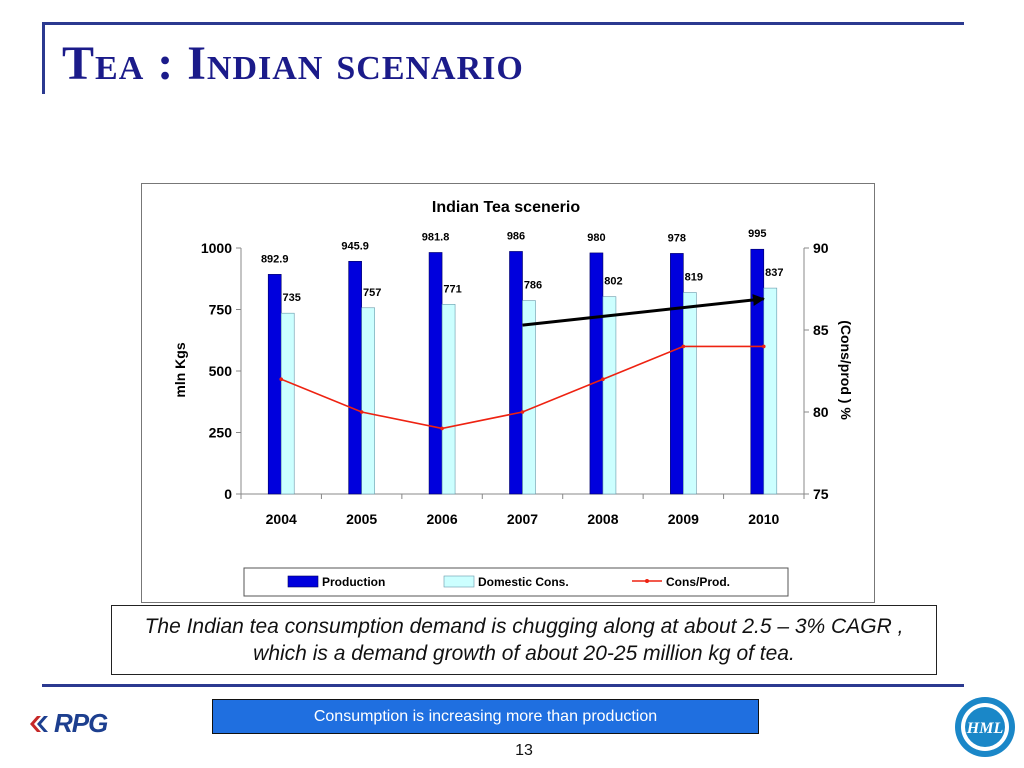  I want to click on chart-legend: Production Domestic Cons. Cons/Prod., so click(516, 582).